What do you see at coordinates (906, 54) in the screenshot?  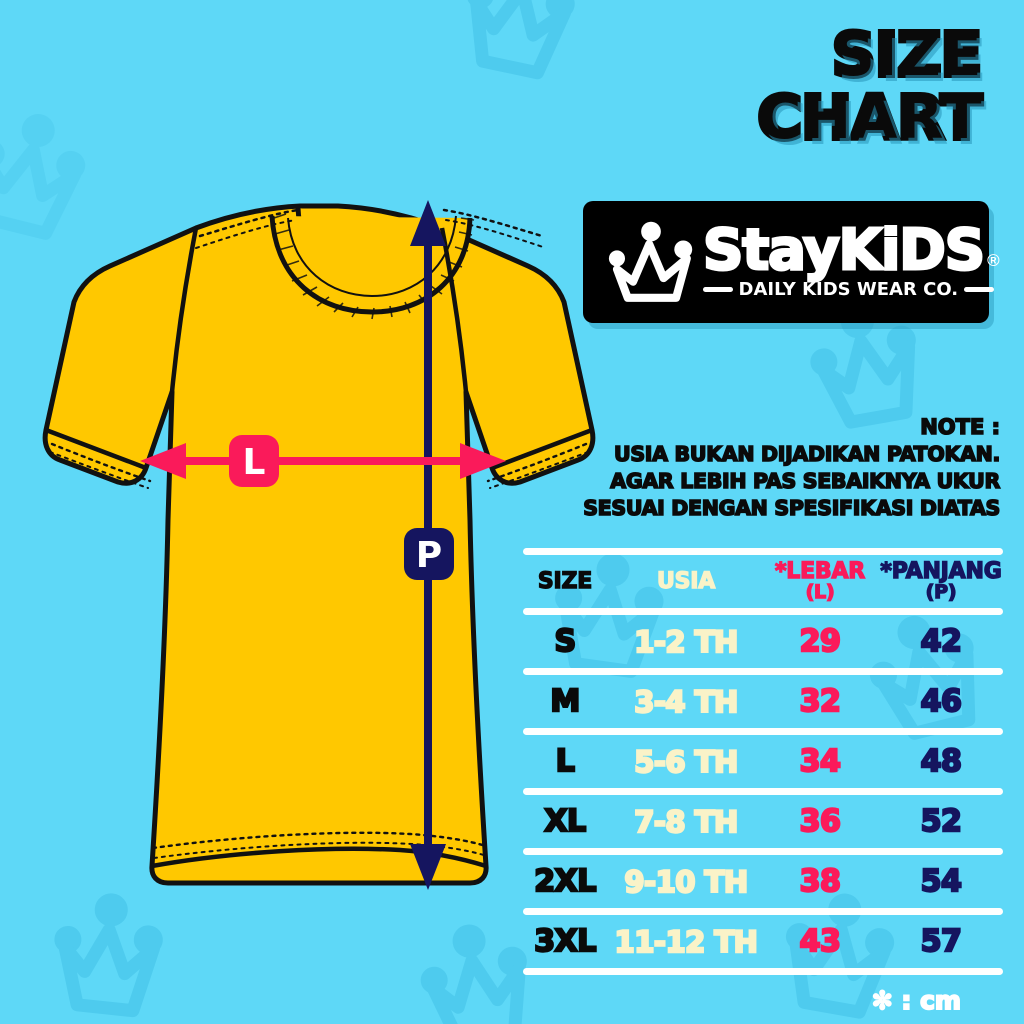 I see `title-line-size: SIZE` at bounding box center [906, 54].